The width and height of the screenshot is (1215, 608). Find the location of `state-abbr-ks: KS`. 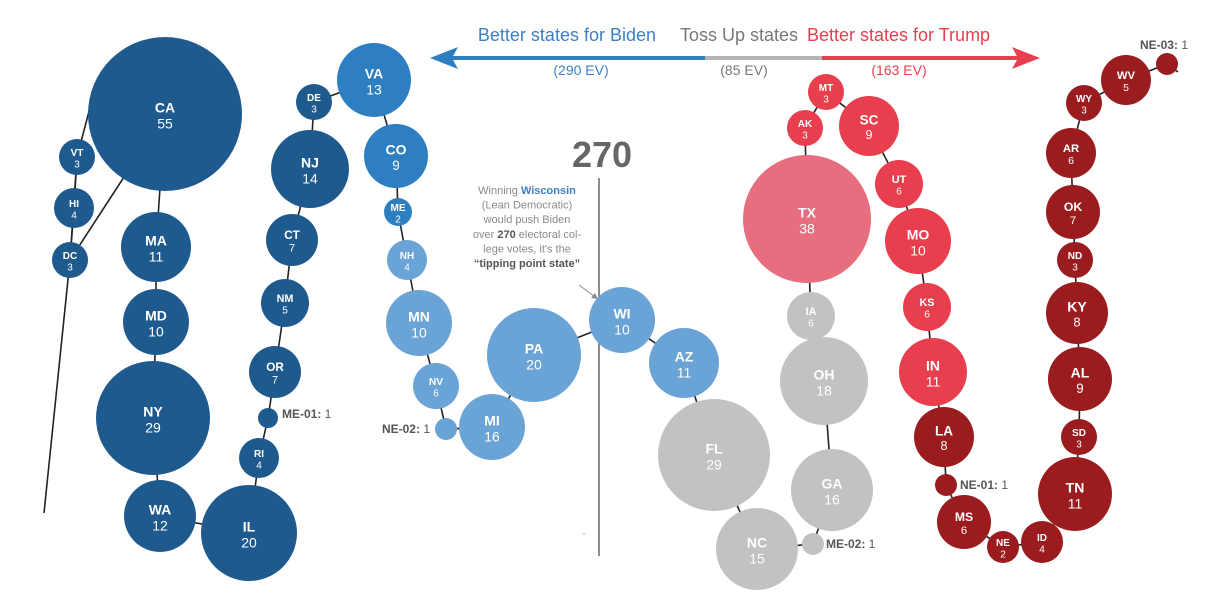

state-abbr-ks: KS is located at coordinates (927, 303).